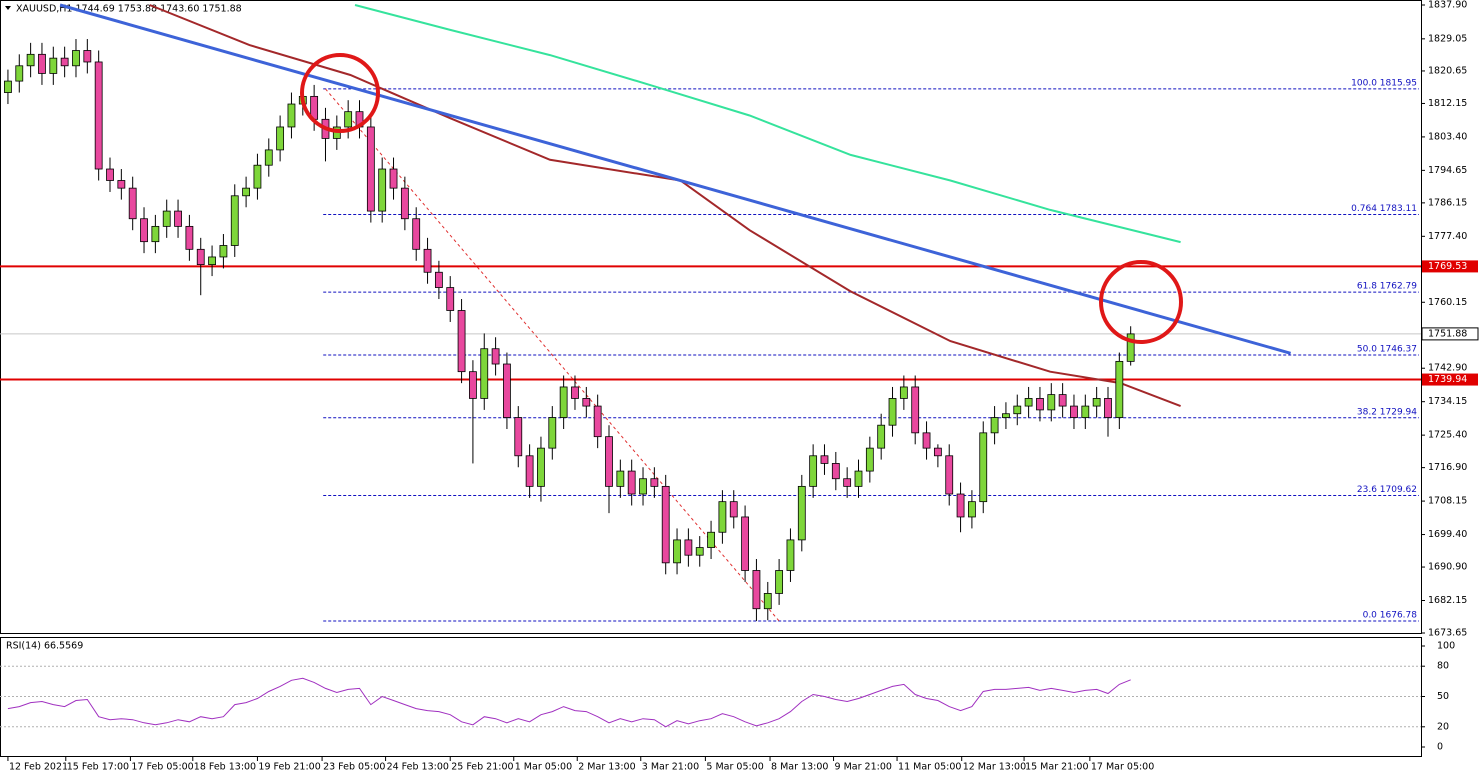  I want to click on y-tick-label: 1725.40, so click(1447, 435).